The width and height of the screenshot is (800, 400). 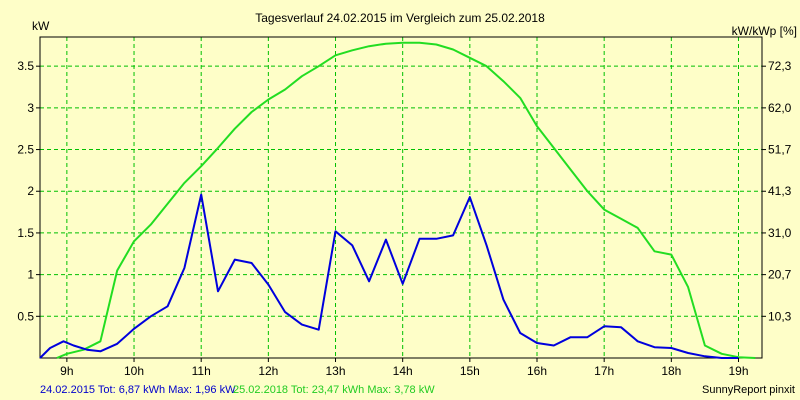 What do you see at coordinates (537, 371) in the screenshot?
I see `x-tick-label: 16h` at bounding box center [537, 371].